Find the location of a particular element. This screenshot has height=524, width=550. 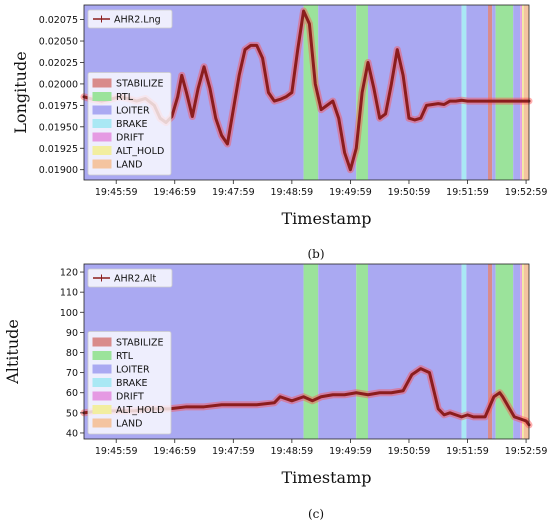

panel-caption: (b) is located at coordinates (315, 254).